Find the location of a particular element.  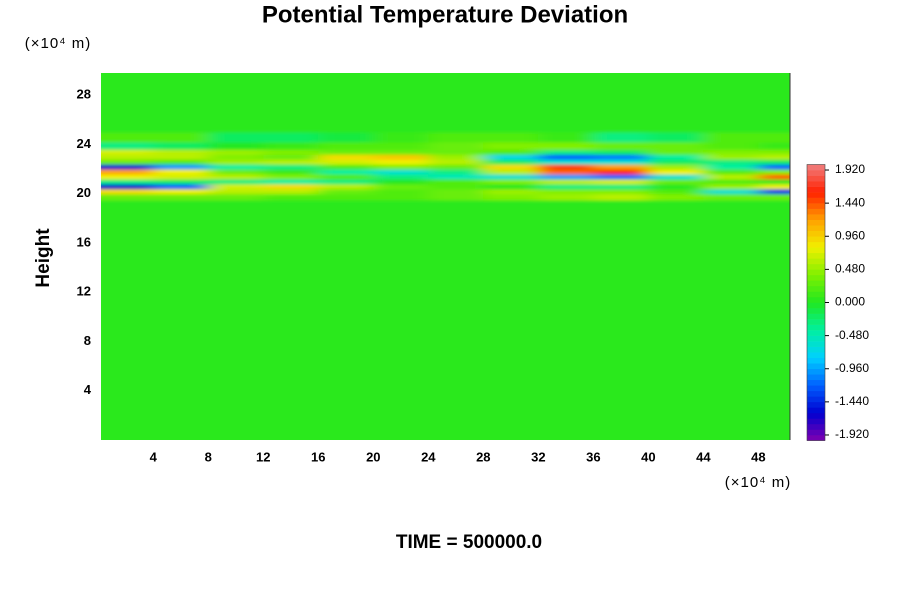

colorbar-tick-label: -0.480 is located at coordinates (852, 335).